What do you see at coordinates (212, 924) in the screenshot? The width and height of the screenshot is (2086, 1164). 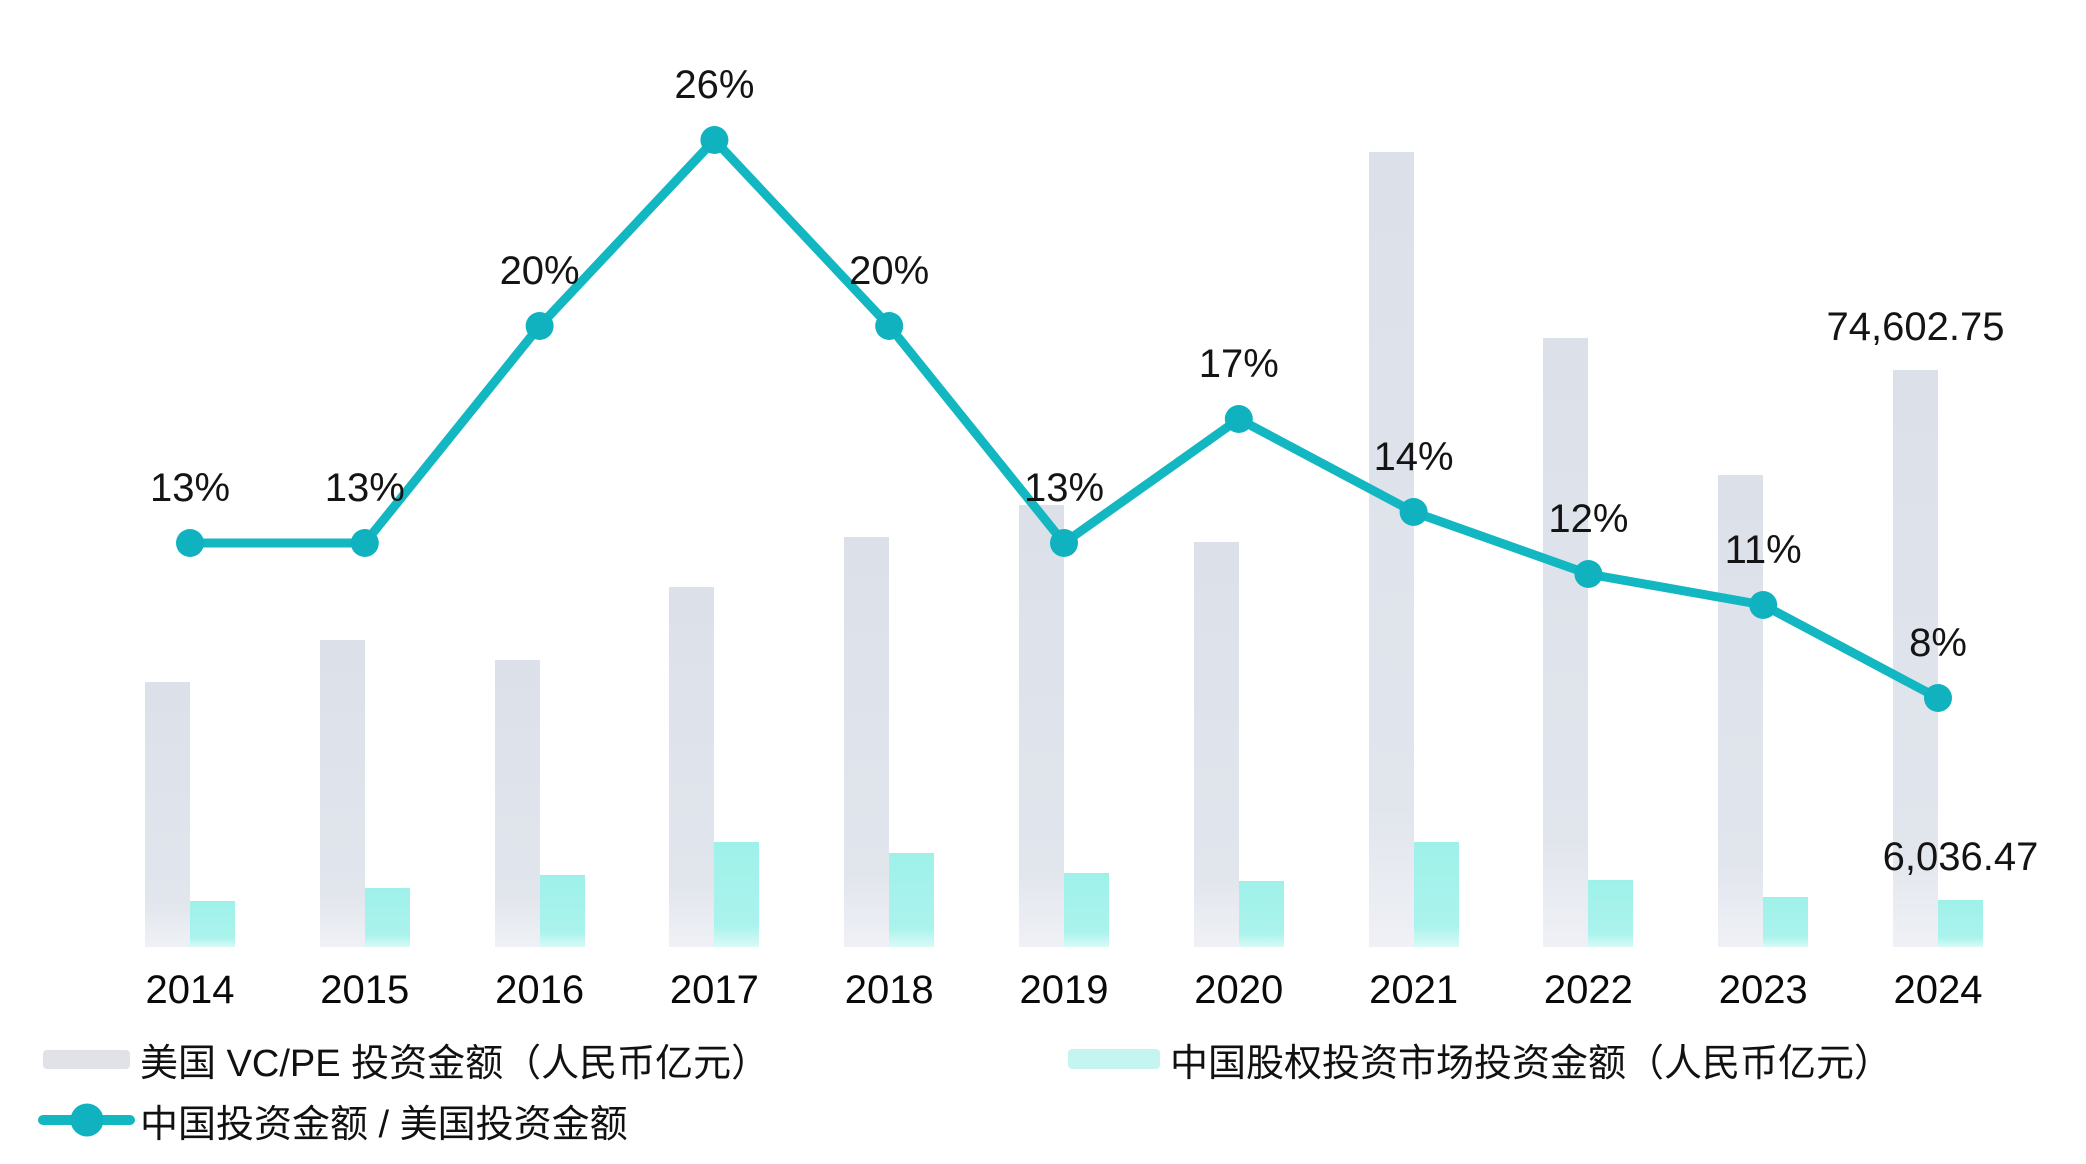 I see `china-bar-2014` at bounding box center [212, 924].